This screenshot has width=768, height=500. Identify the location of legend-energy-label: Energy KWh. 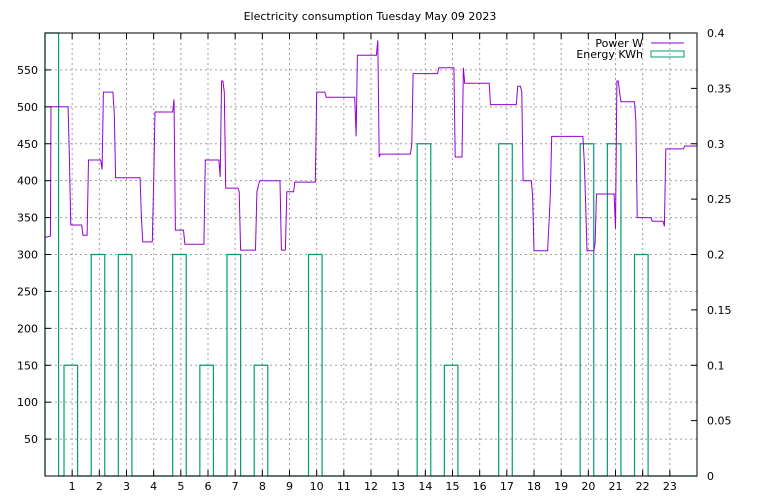
(609, 54).